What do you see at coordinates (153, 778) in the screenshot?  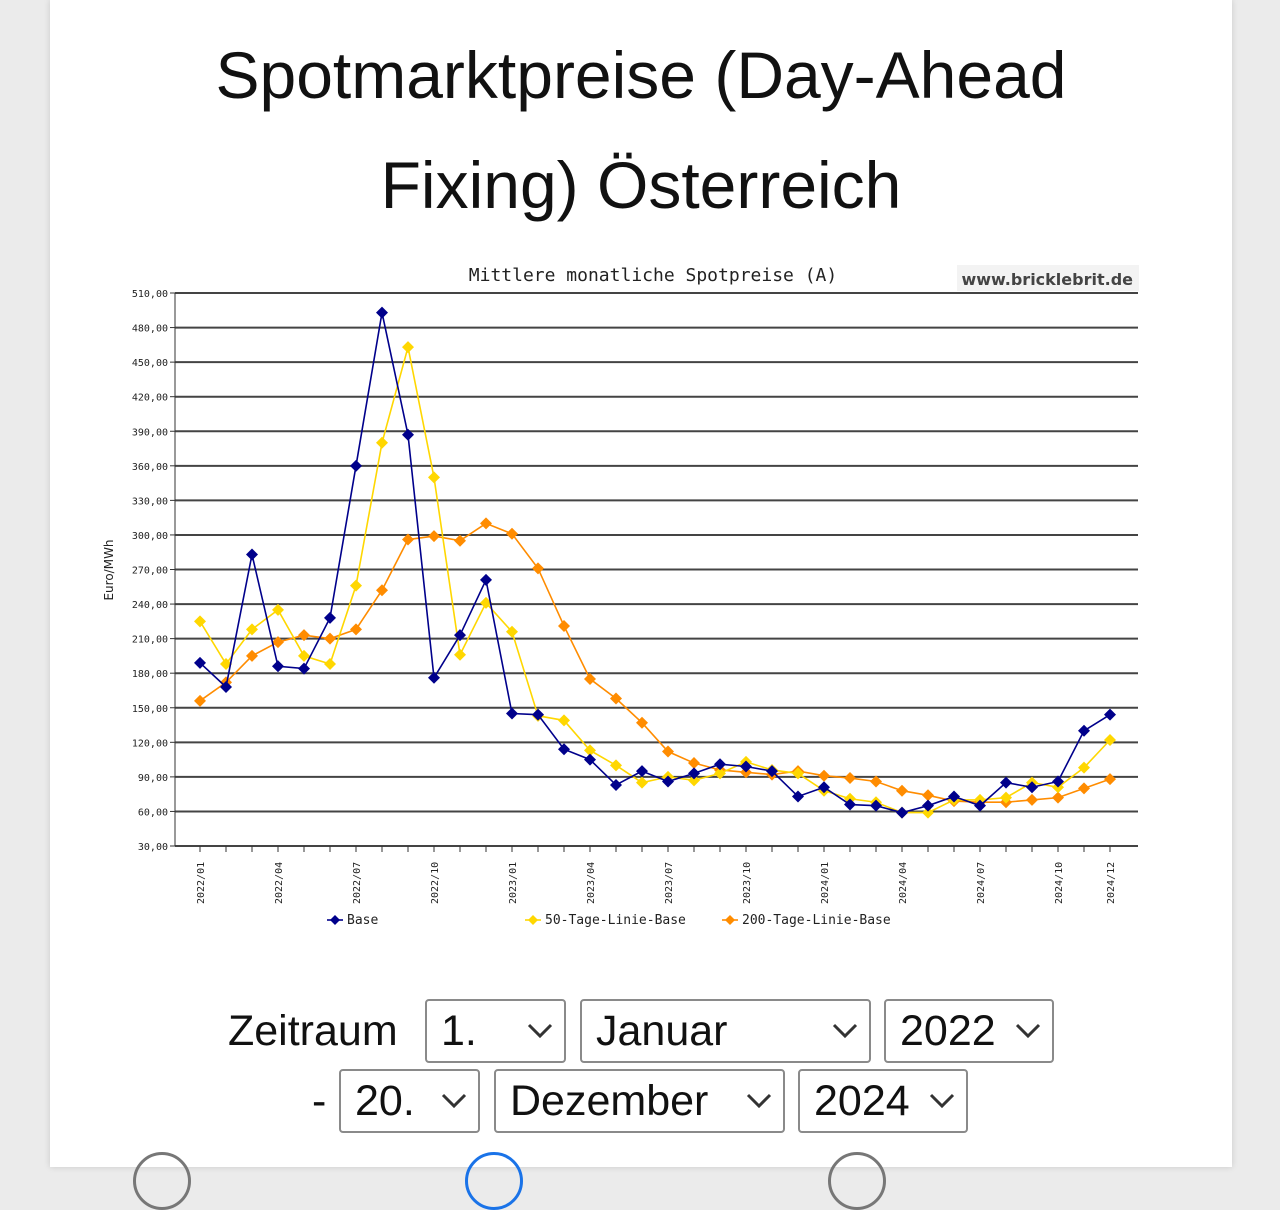 I see `y-tick-label: 90,00` at bounding box center [153, 778].